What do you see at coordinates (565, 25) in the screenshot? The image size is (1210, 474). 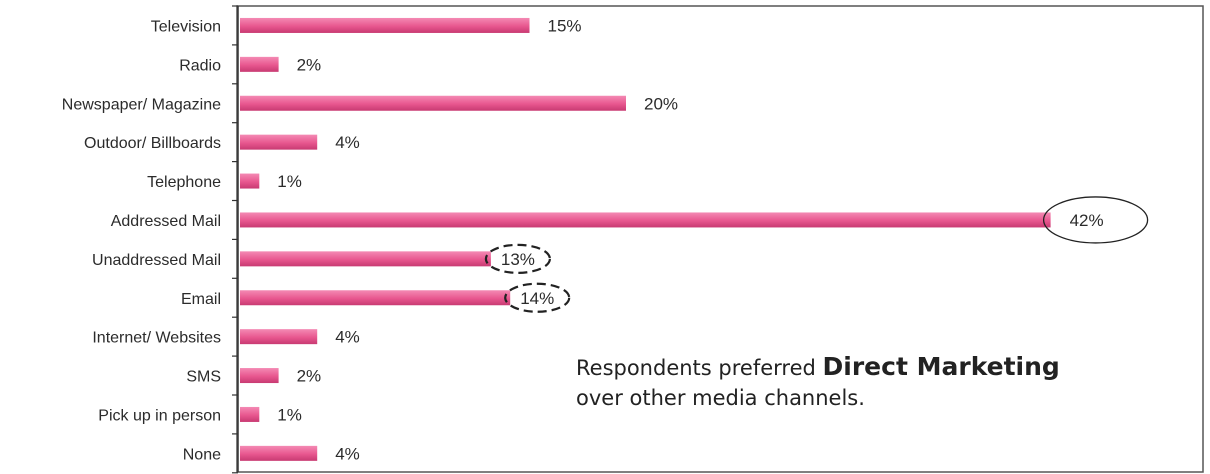 I see `value-label: 15%` at bounding box center [565, 25].